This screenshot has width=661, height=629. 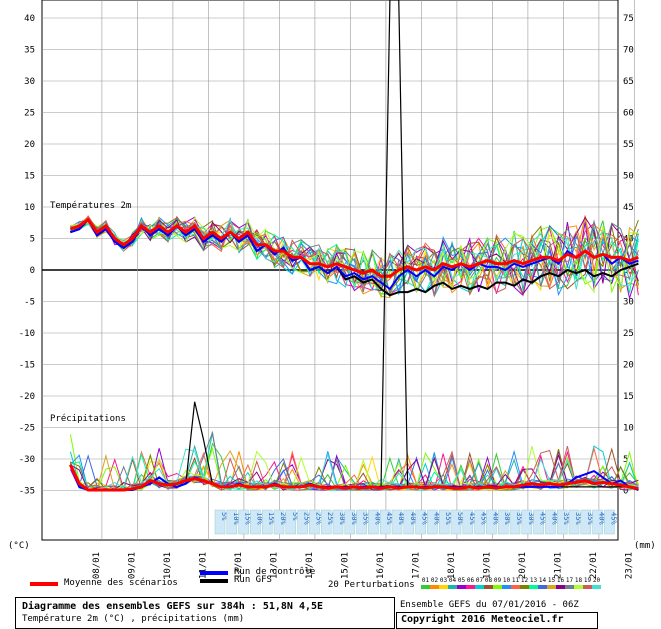 I want to click on left-tick-label: 20, so click(x=29, y=145).